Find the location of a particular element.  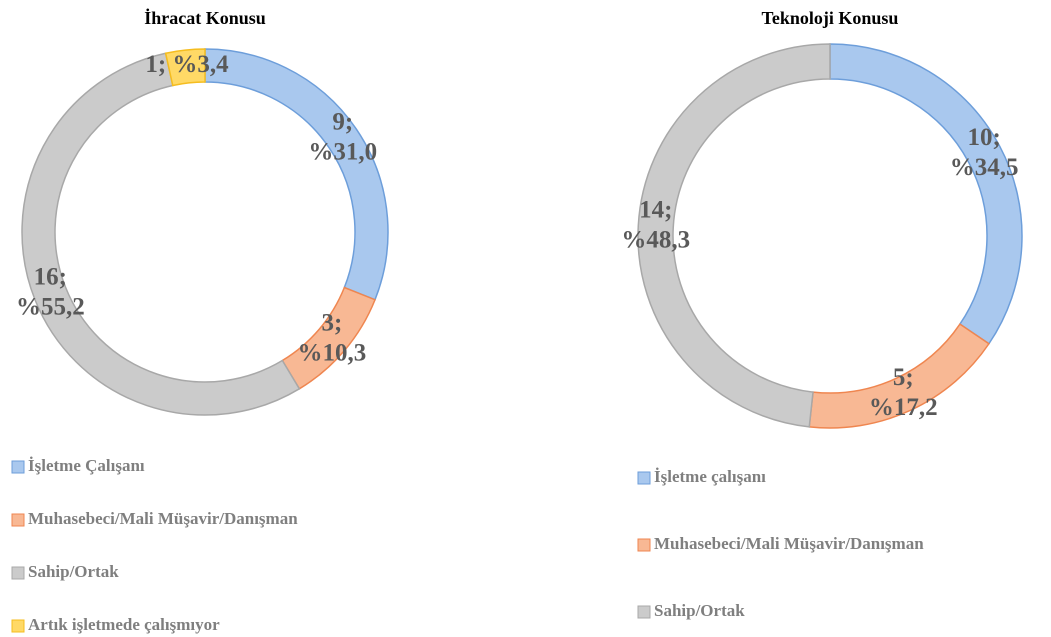

data-label: %31,0 is located at coordinates (342, 151).